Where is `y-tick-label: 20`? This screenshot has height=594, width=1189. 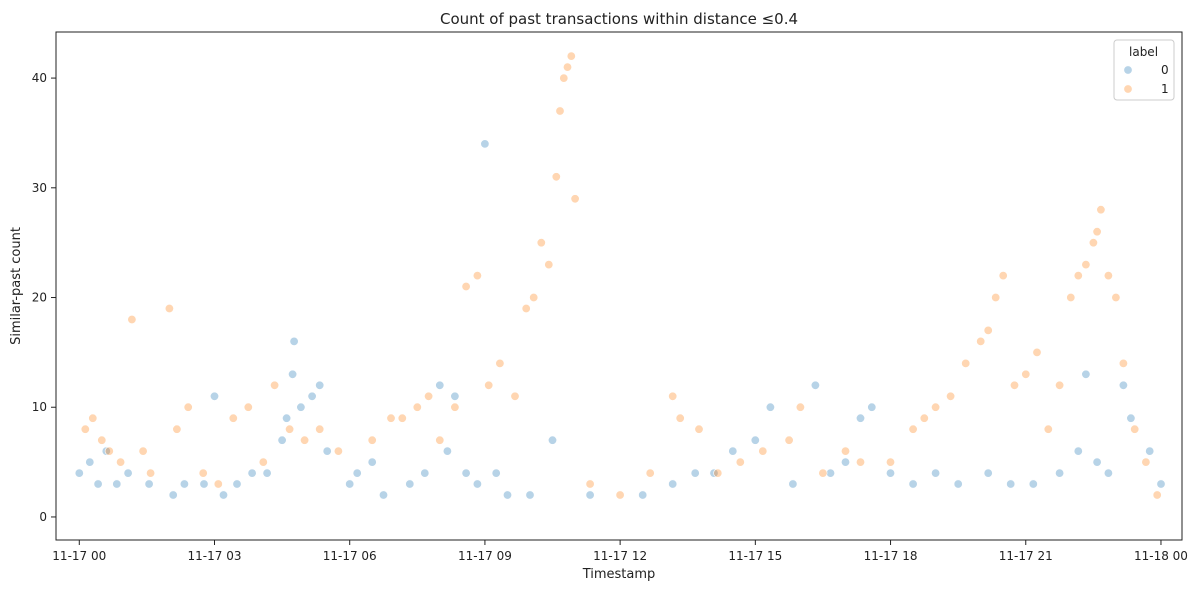
y-tick-label: 20 is located at coordinates (39, 298).